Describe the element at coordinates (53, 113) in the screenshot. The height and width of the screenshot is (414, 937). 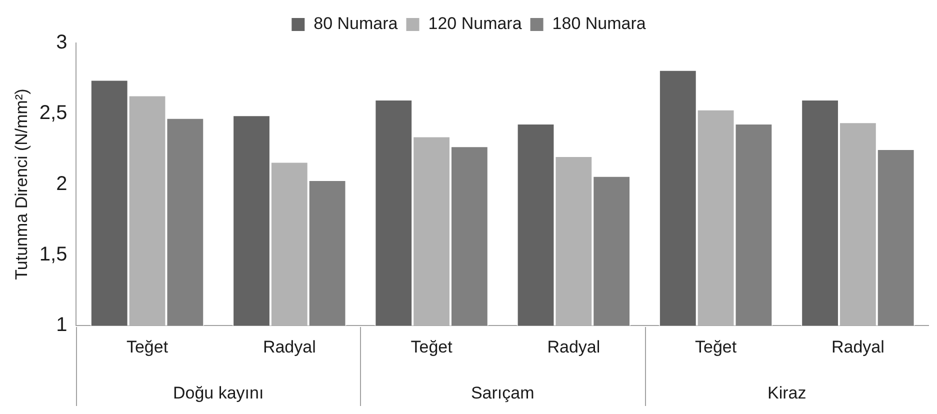
I see `y-tick-label: 2,5` at that location.